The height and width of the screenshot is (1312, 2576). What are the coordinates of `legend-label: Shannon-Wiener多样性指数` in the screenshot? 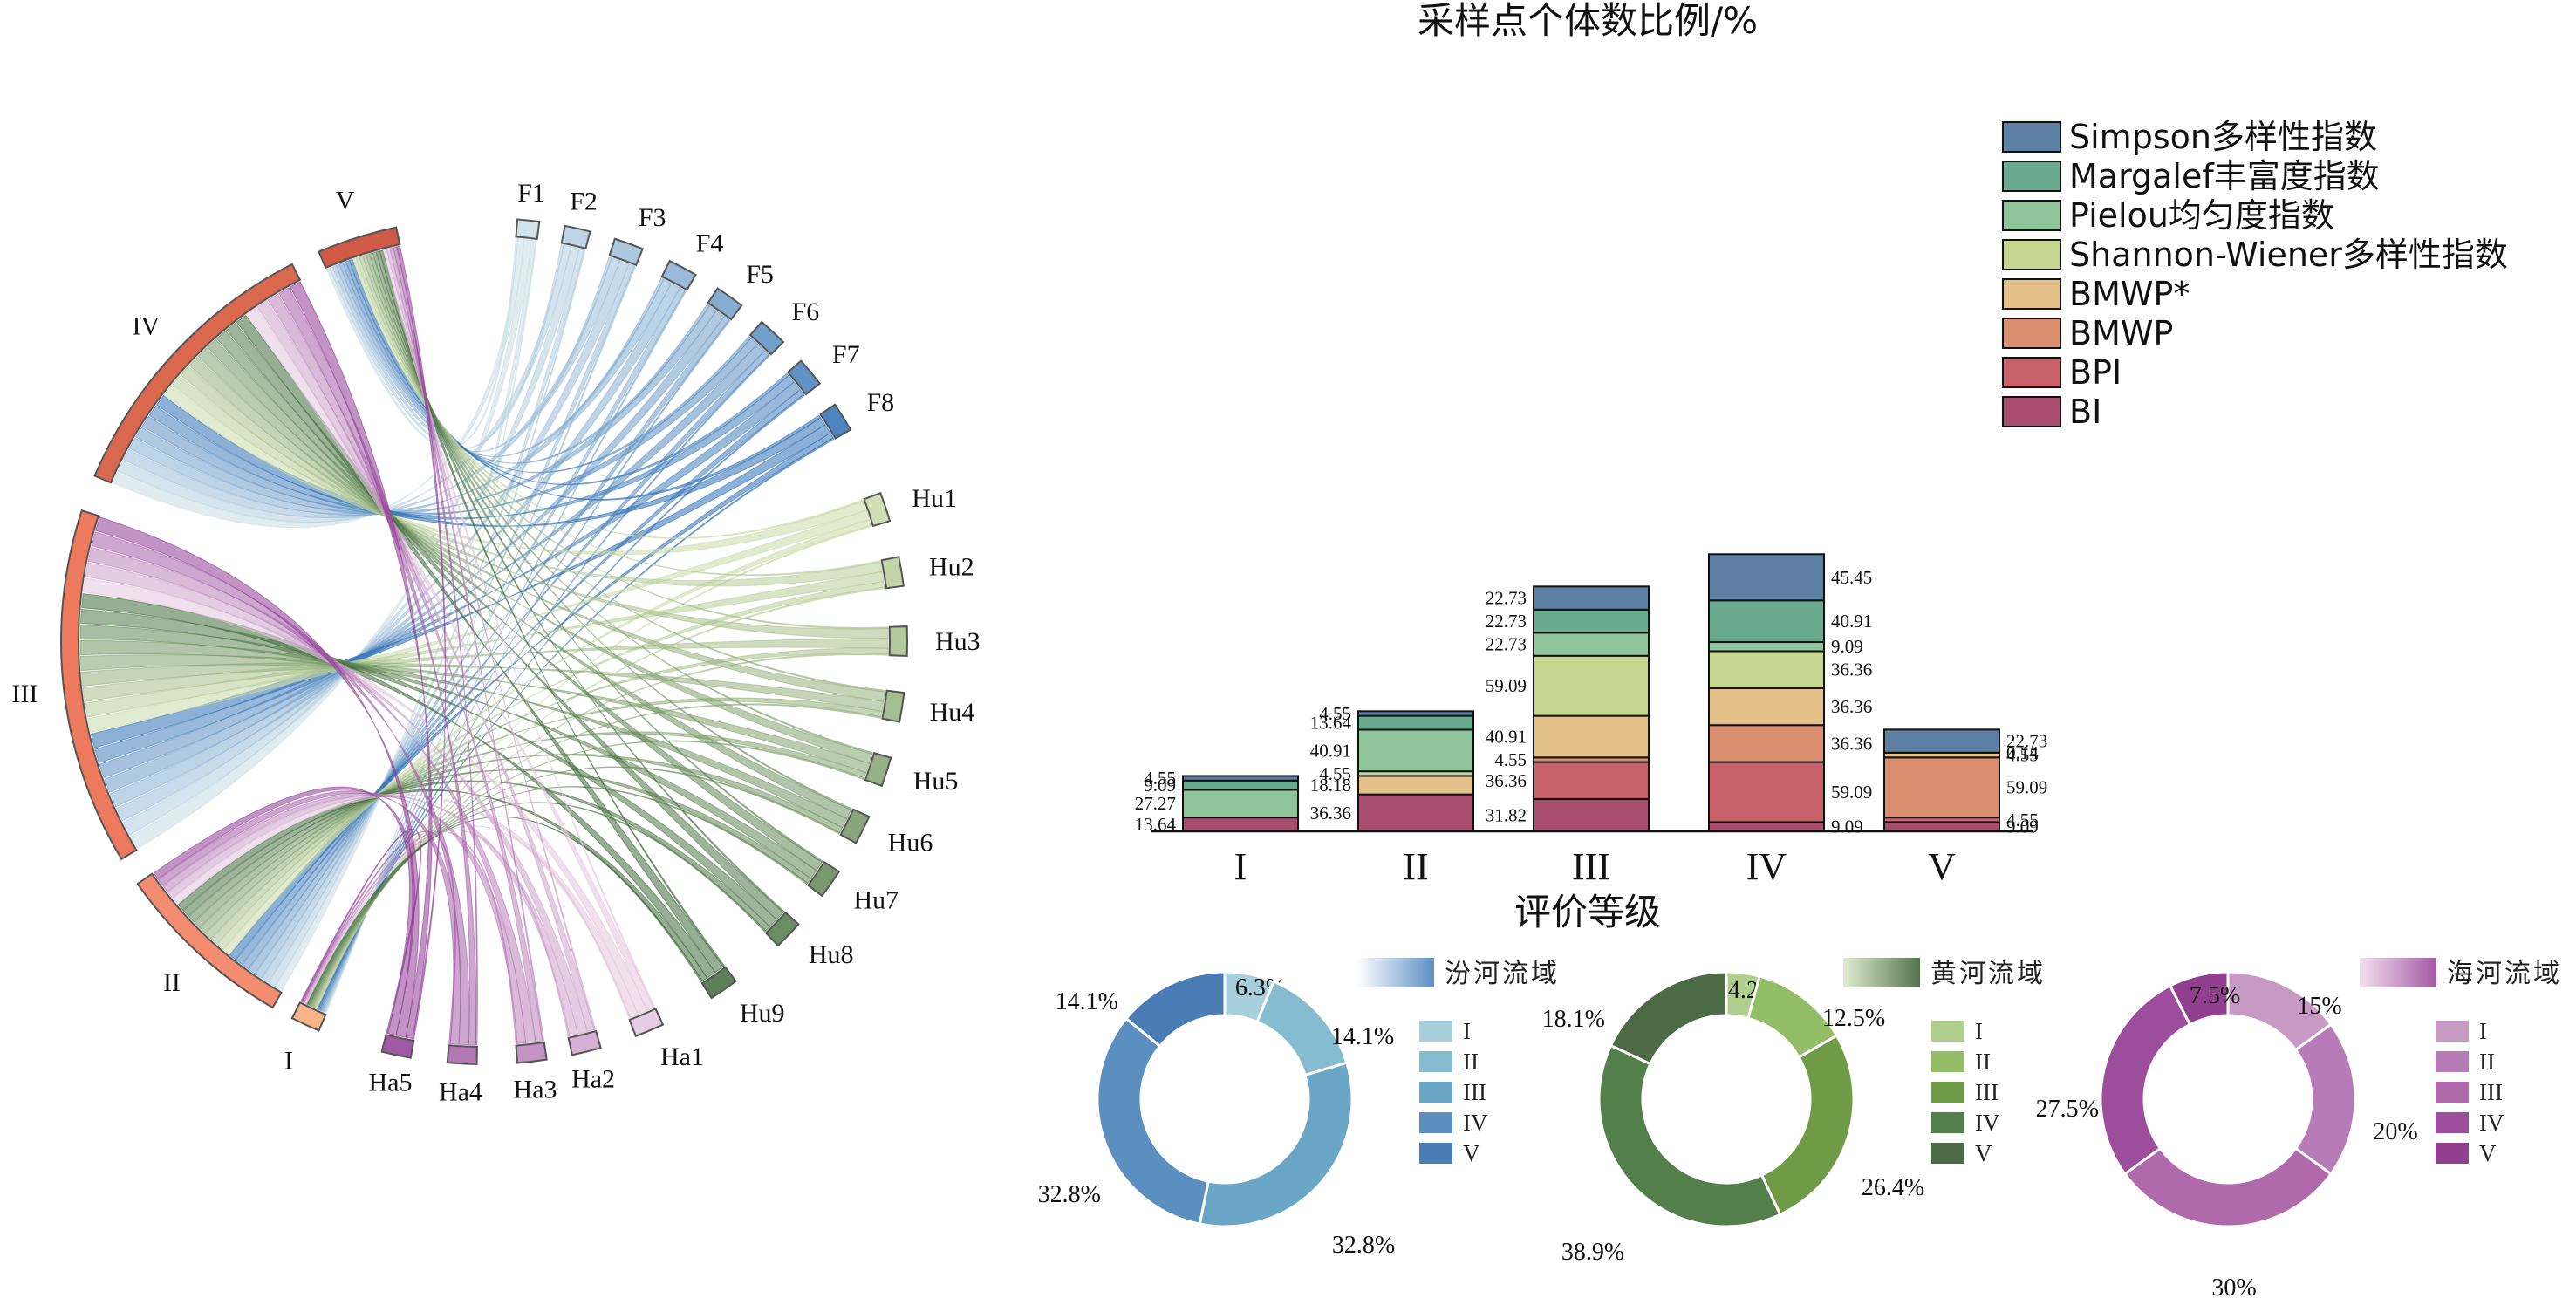 It's located at (2288, 255).